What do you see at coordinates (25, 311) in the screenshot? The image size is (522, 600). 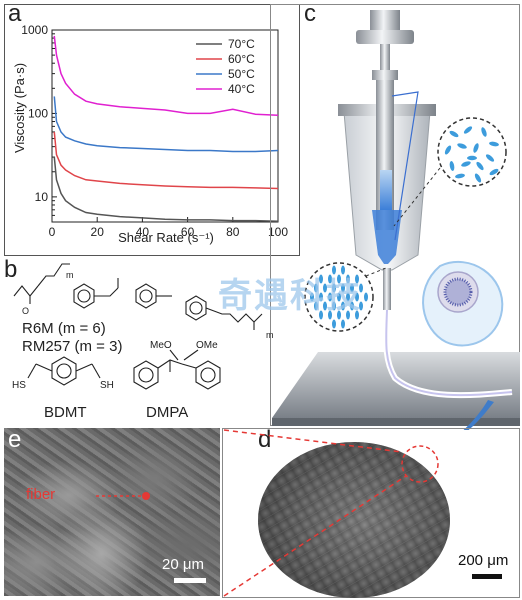 I see `label-o-1: O` at bounding box center [25, 311].